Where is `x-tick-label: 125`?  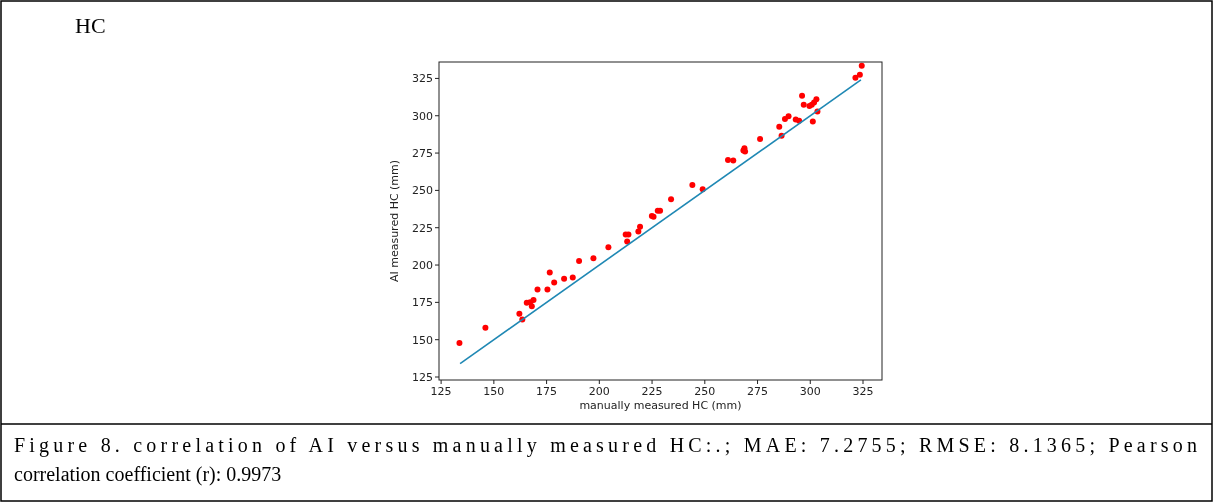 x-tick-label: 125 is located at coordinates (441, 391).